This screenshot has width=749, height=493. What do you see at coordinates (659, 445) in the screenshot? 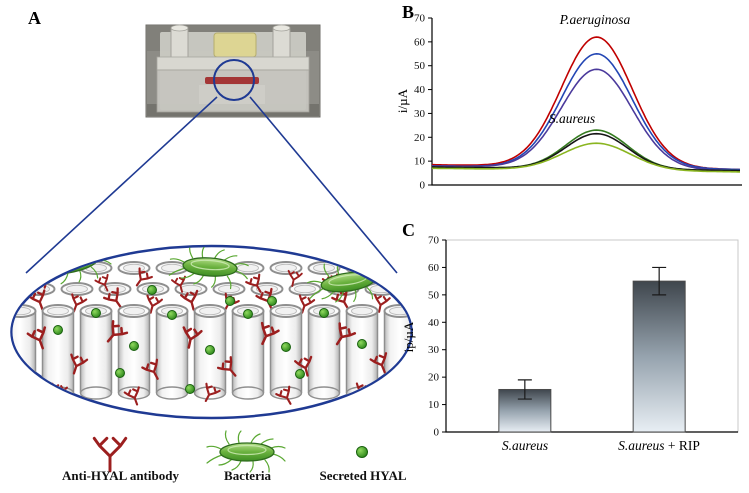
I see `bar-label-saureus-rip: S.aureus + RIP` at bounding box center [659, 445].